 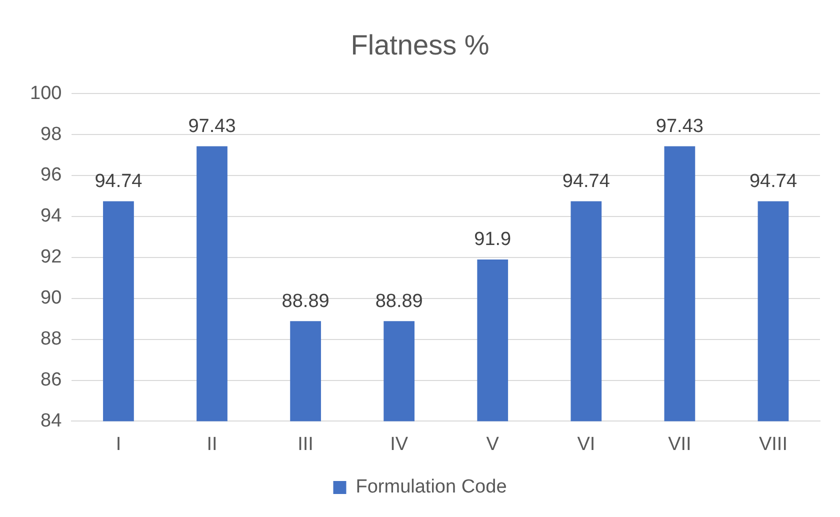 I want to click on x-tick-label: VII, so click(x=680, y=444).